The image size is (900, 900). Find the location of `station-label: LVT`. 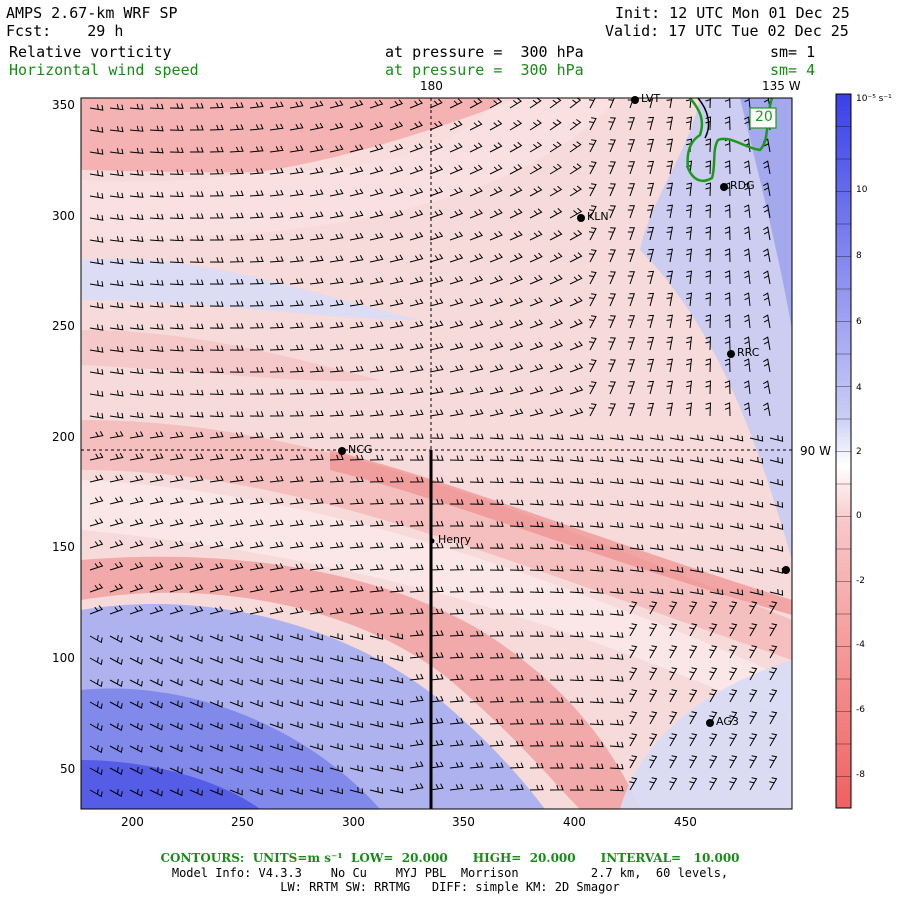

station-label: LVT is located at coordinates (651, 98).